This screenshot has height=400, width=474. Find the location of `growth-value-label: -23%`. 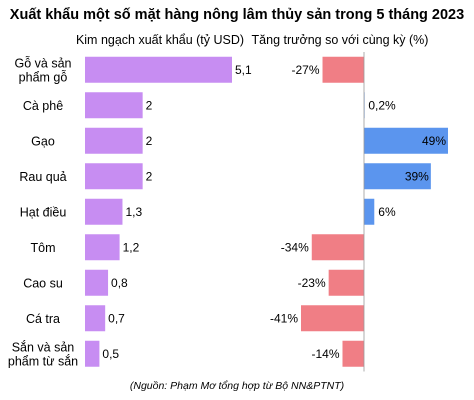

growth-value-label: -23% is located at coordinates (312, 283).